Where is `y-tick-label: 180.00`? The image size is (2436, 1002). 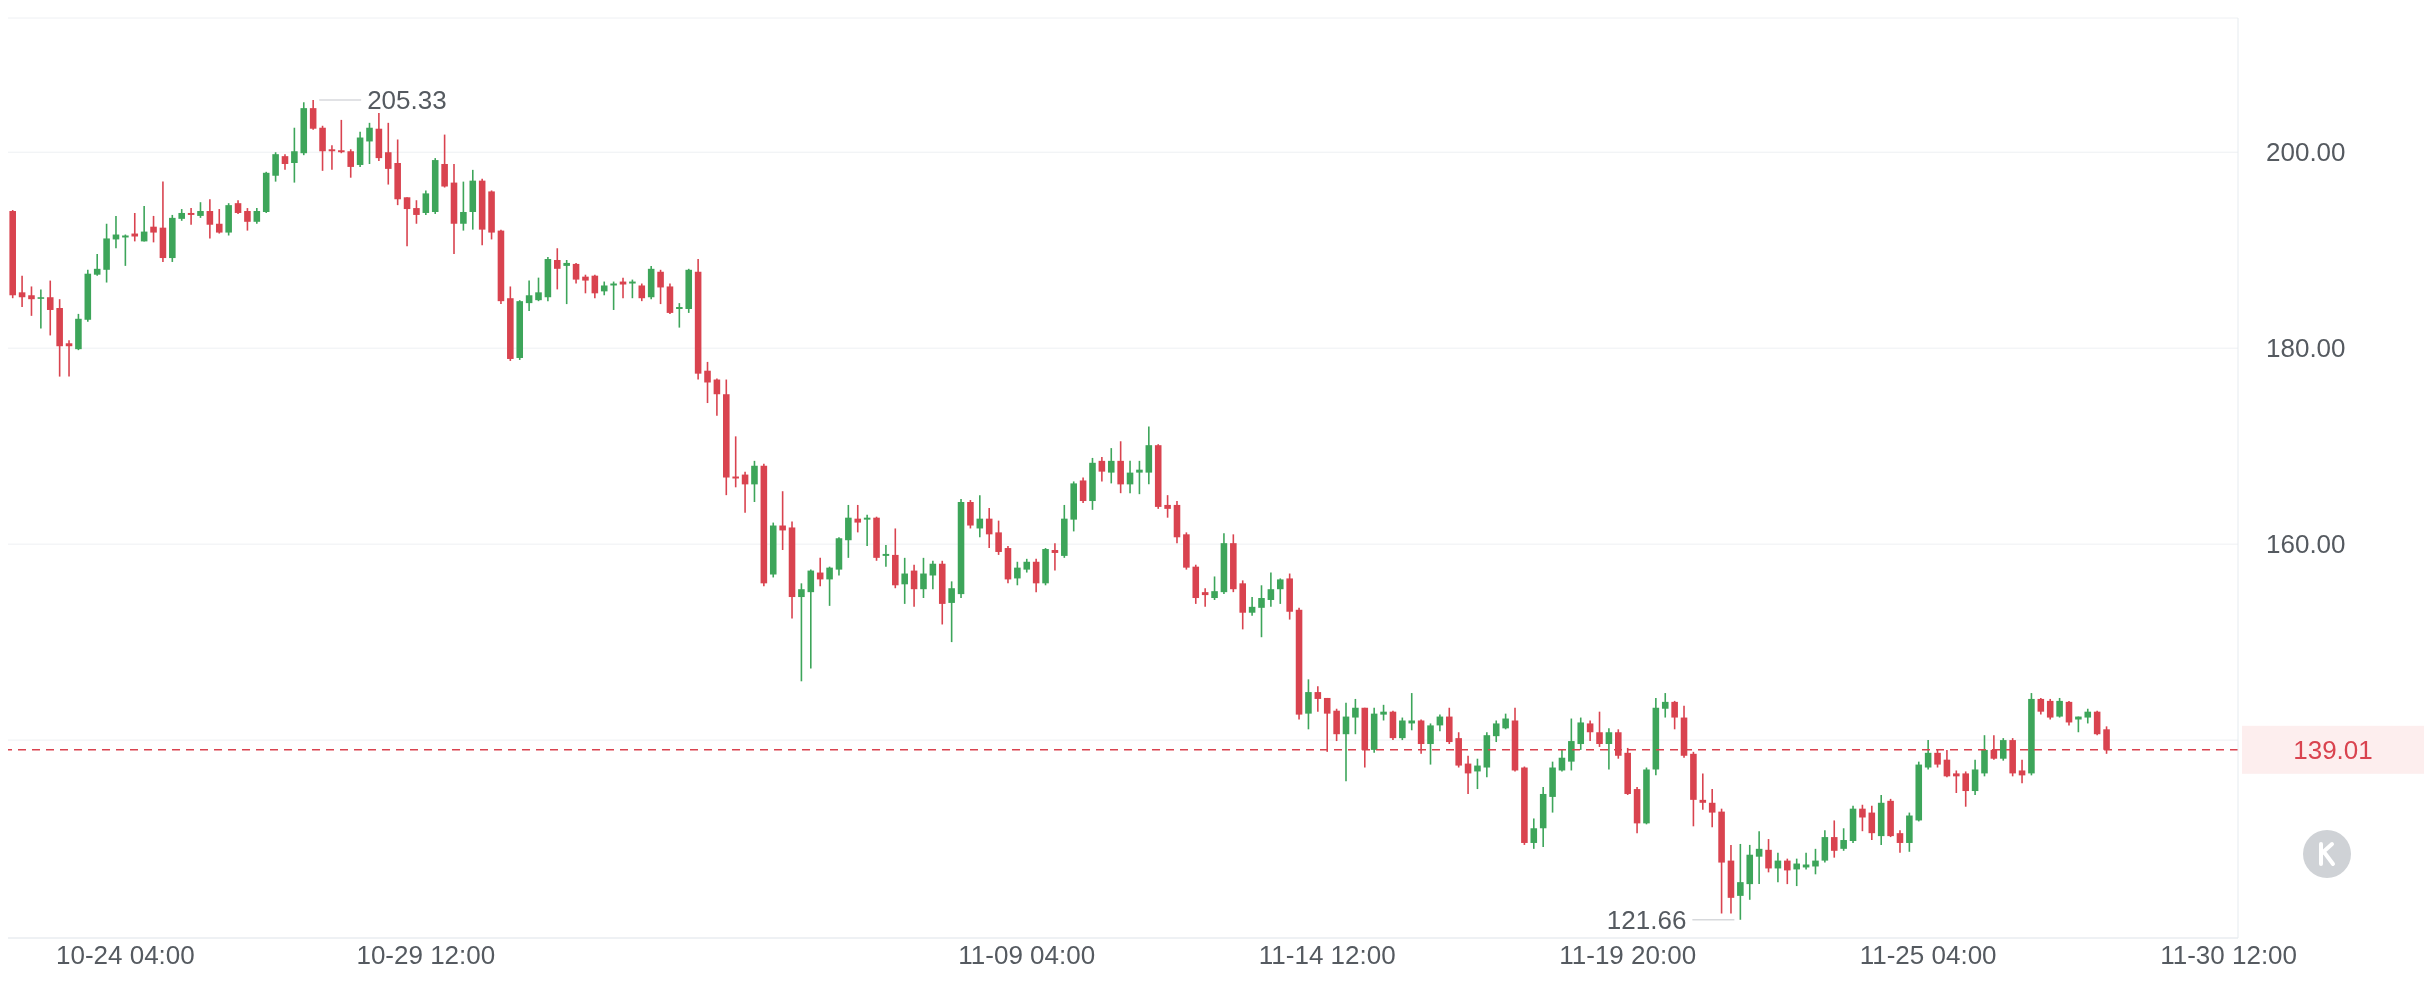 y-tick-label: 180.00 is located at coordinates (2306, 348).